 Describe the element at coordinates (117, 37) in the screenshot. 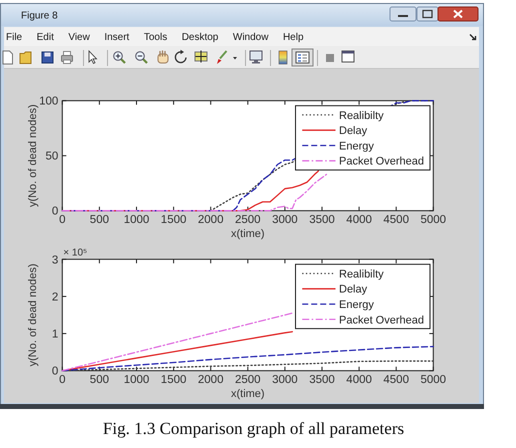

I see `text: Insert` at that location.